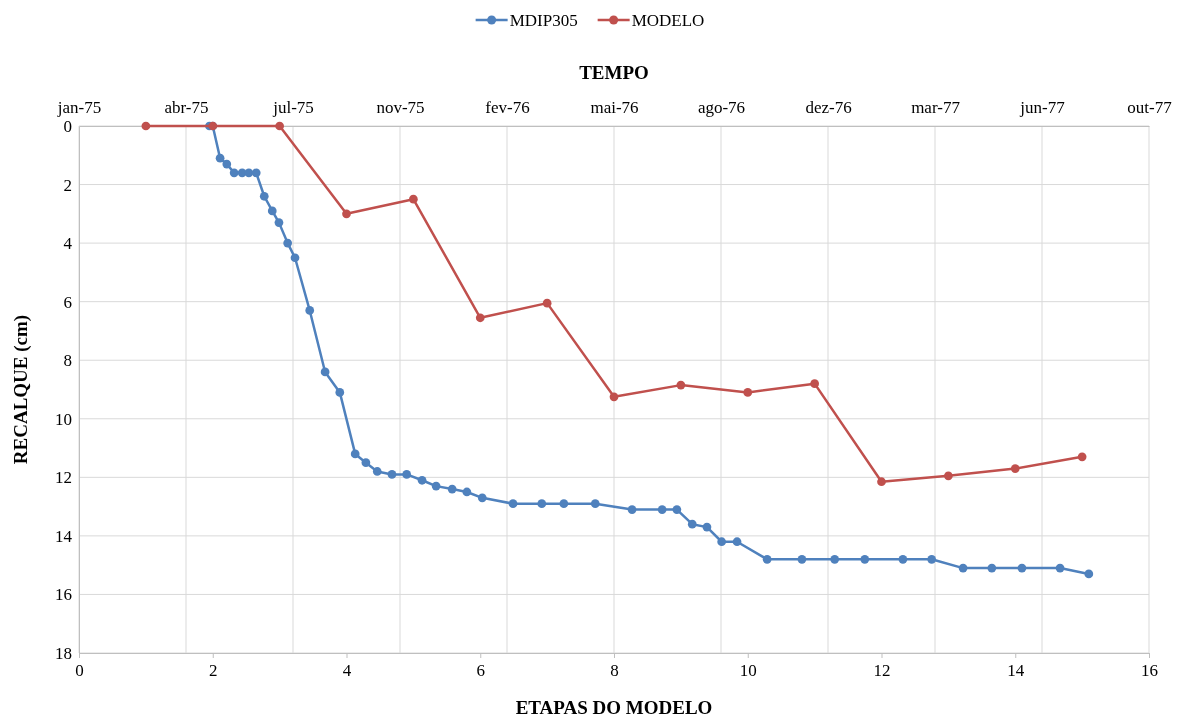 This screenshot has height=718, width=1180. Describe the element at coordinates (480, 671) in the screenshot. I see `x-tick-label: 6` at that location.